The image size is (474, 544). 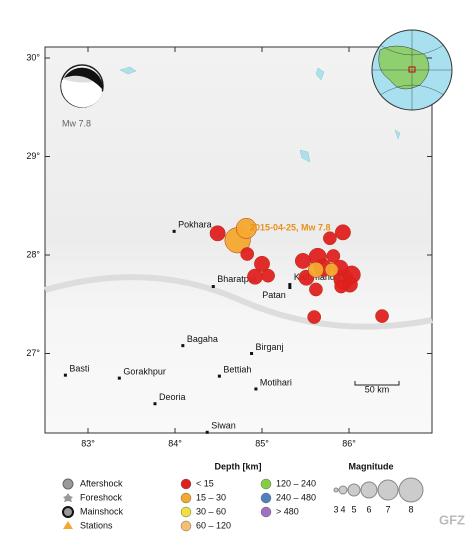 What do you see at coordinates (270, 347) in the screenshot?
I see `city-label: Birganj` at bounding box center [270, 347].